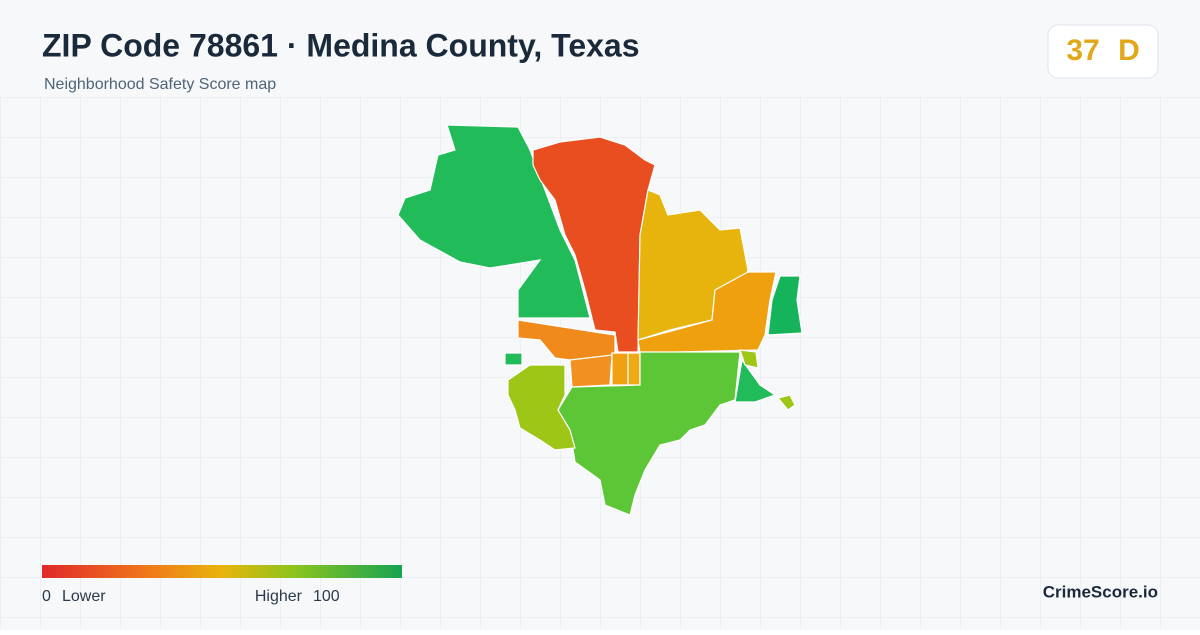 Image resolution: width=1200 pixels, height=635 pixels. Describe the element at coordinates (1103, 51) in the screenshot. I see `score-badge` at that location.